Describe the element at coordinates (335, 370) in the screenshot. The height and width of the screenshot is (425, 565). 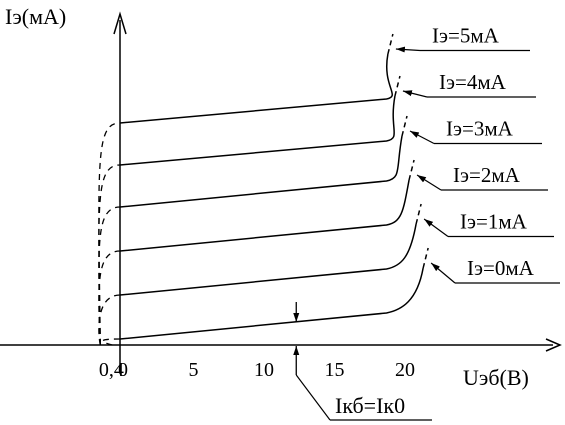
I see `x-tick-label: 15` at that location.